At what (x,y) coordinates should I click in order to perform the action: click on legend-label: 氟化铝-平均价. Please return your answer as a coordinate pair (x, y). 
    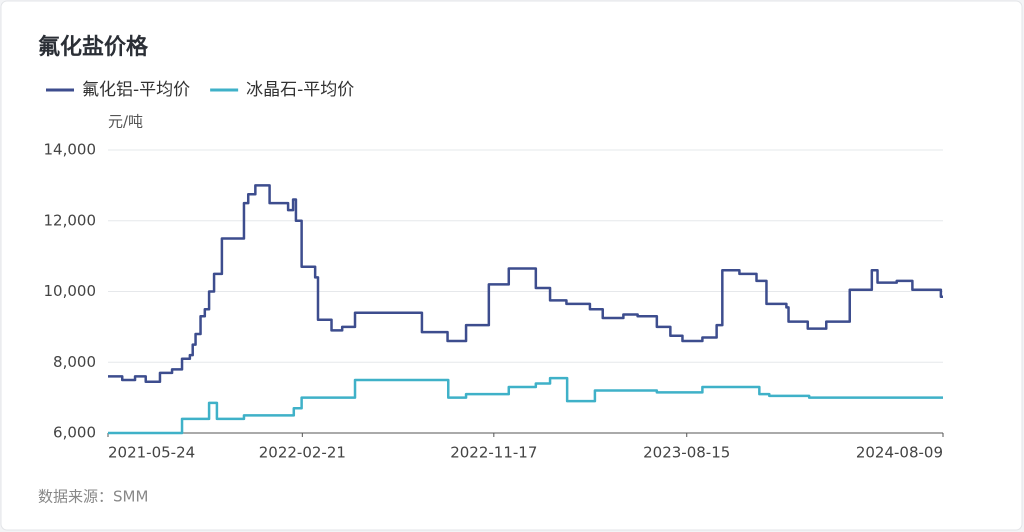
    Looking at the image, I should click on (136, 90).